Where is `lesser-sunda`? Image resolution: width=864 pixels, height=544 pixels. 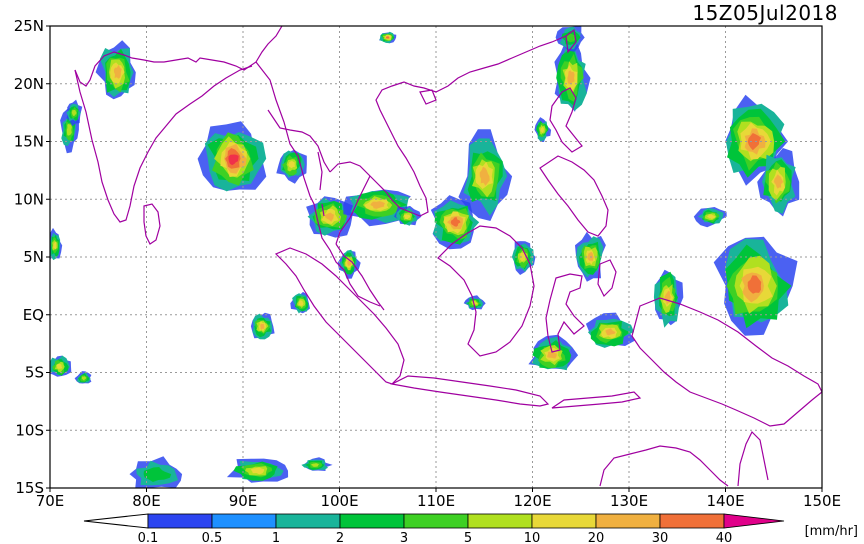
lesser-sunda is located at coordinates (596, 400).